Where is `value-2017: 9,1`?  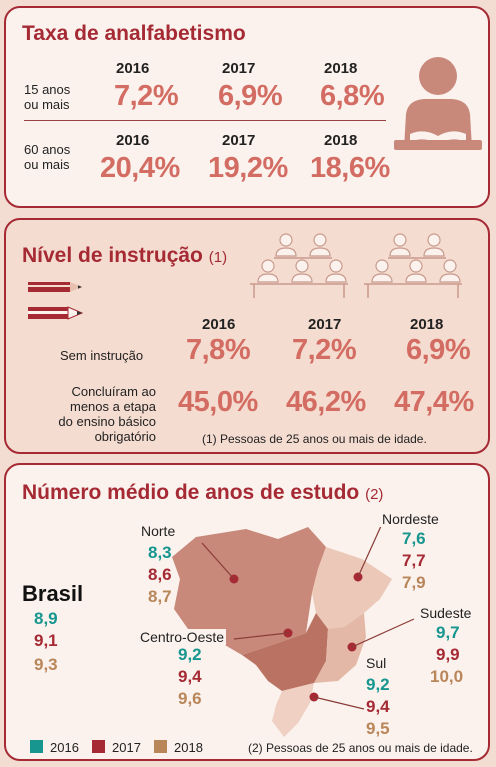
value-2017: 9,1 is located at coordinates (46, 640).